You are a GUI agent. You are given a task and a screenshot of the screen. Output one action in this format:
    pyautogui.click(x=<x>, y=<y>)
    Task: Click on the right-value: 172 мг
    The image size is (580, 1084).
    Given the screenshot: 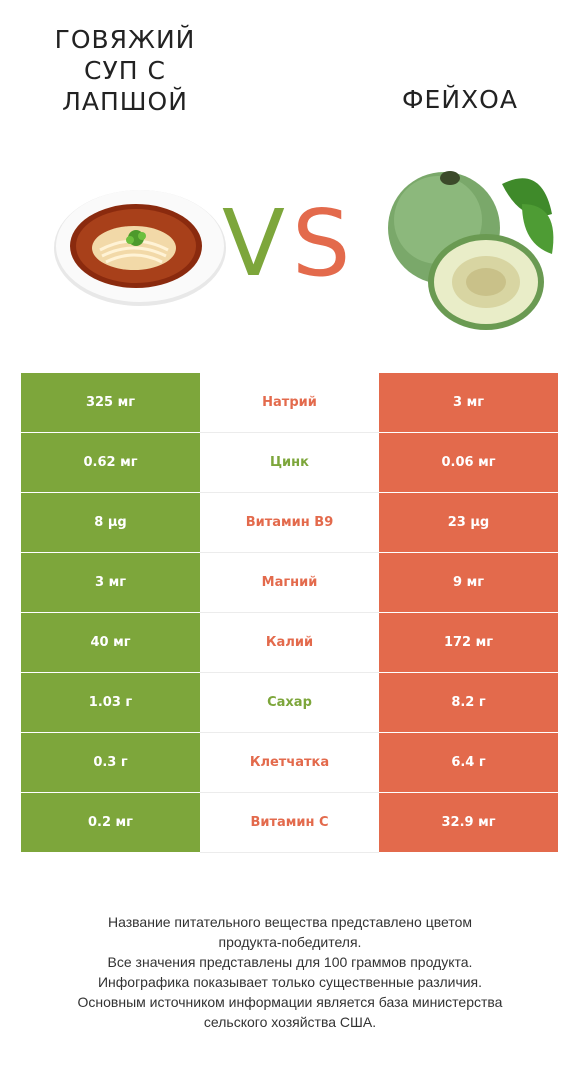 What is the action you would take?
    pyautogui.click(x=468, y=643)
    